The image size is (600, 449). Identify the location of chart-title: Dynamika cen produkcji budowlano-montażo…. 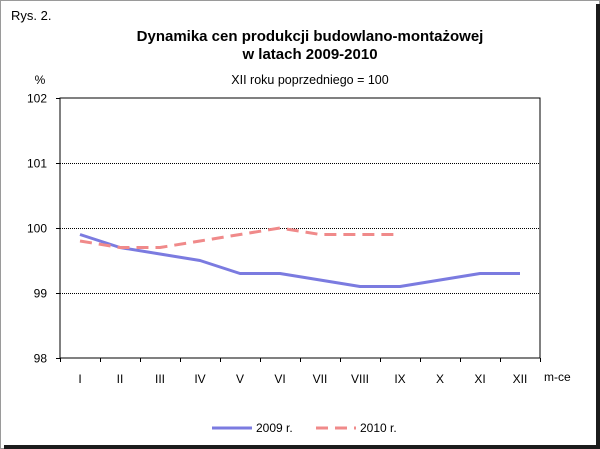
(310, 36).